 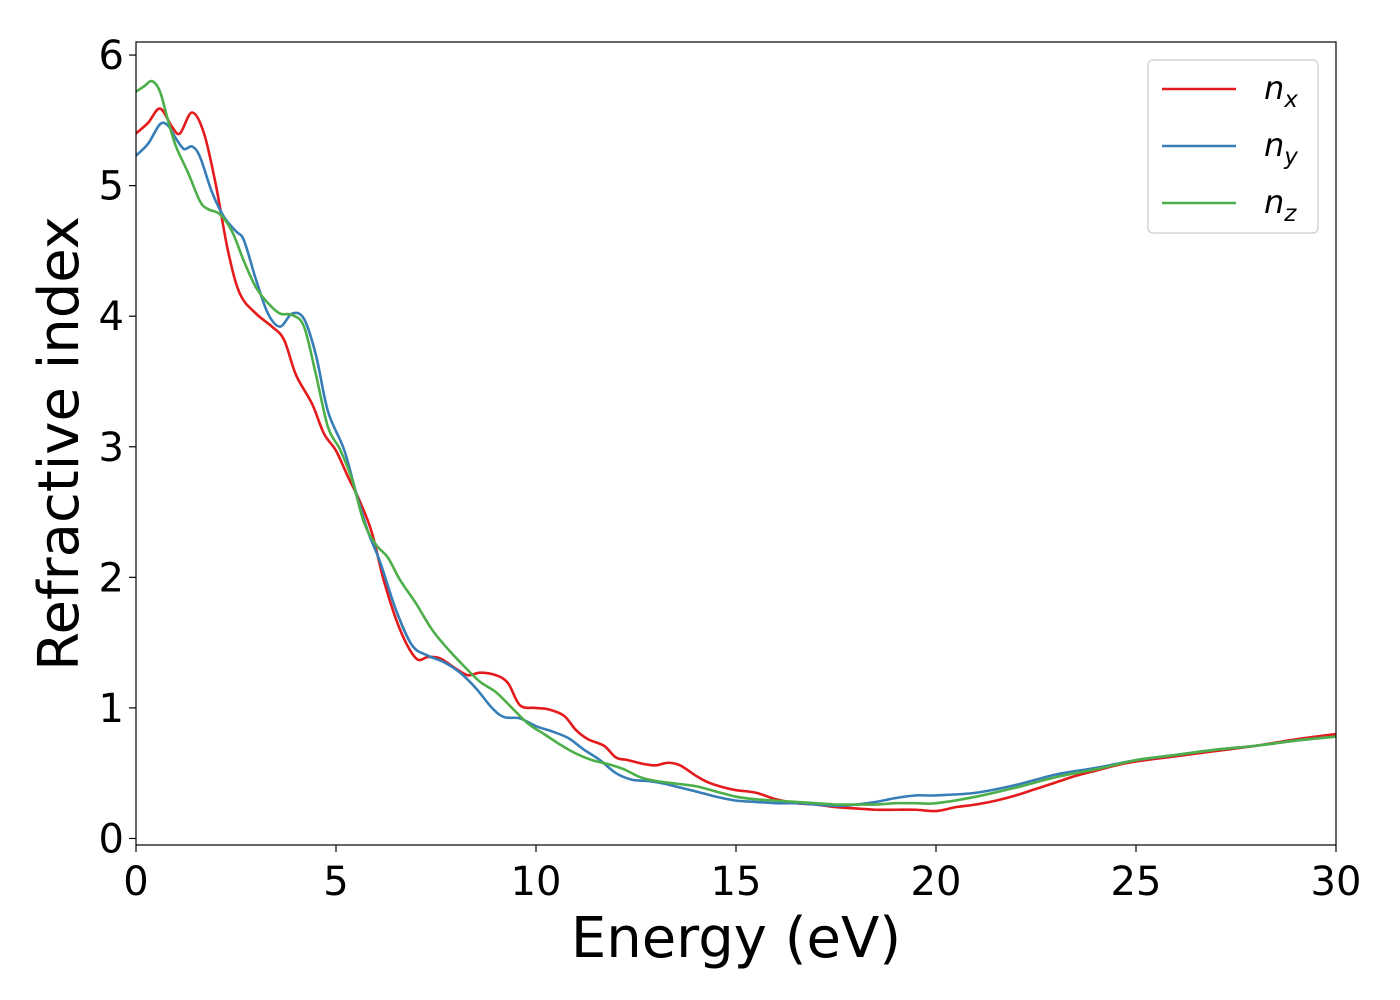 I want to click on x-axis: 0 5 10 15 20 25 30, so click(x=742, y=875).